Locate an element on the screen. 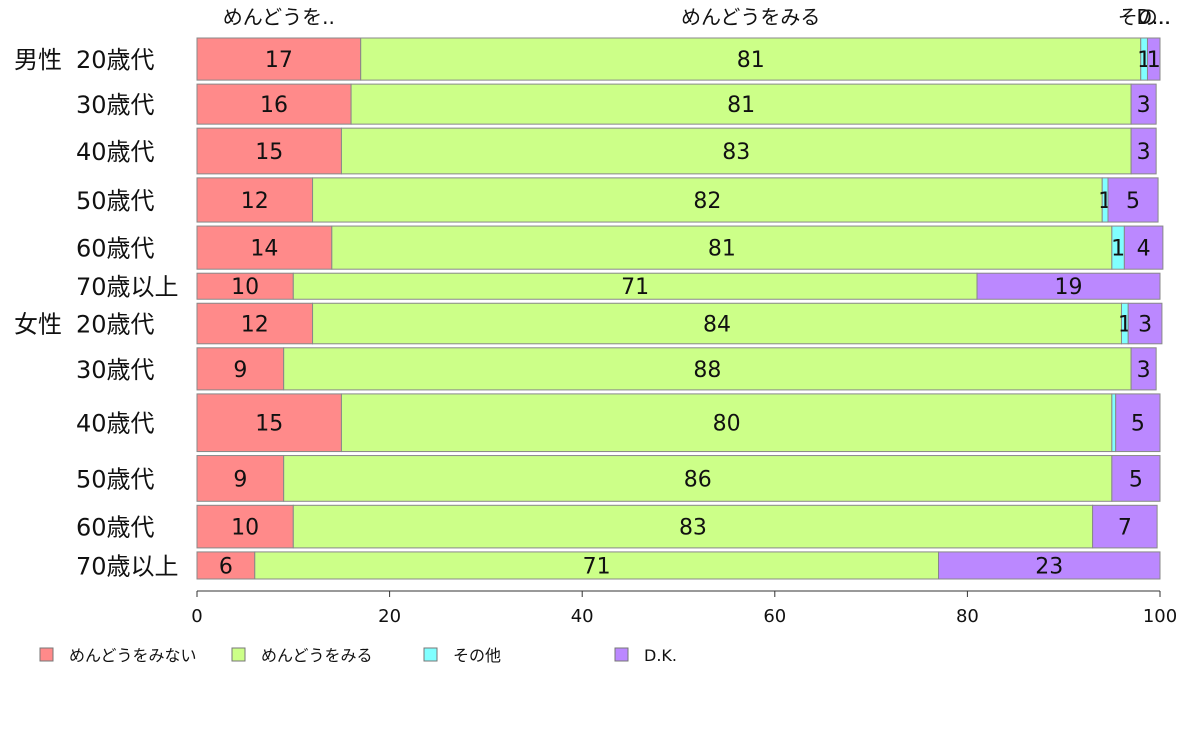  data-label-1-row-2: 16 is located at coordinates (274, 105).